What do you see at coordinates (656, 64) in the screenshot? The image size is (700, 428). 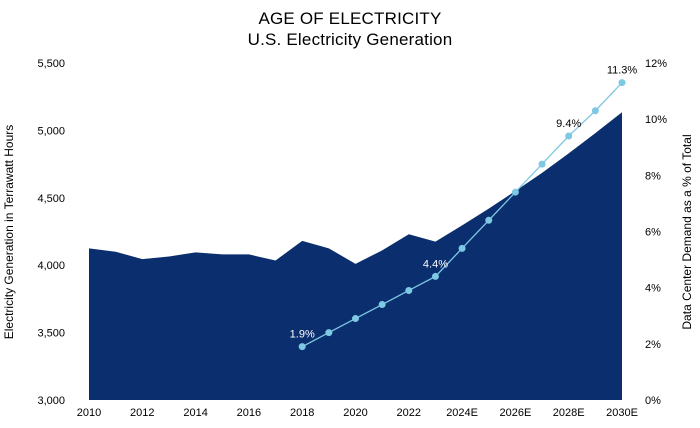 I see `y-right-tick-label: 12%` at bounding box center [656, 64].